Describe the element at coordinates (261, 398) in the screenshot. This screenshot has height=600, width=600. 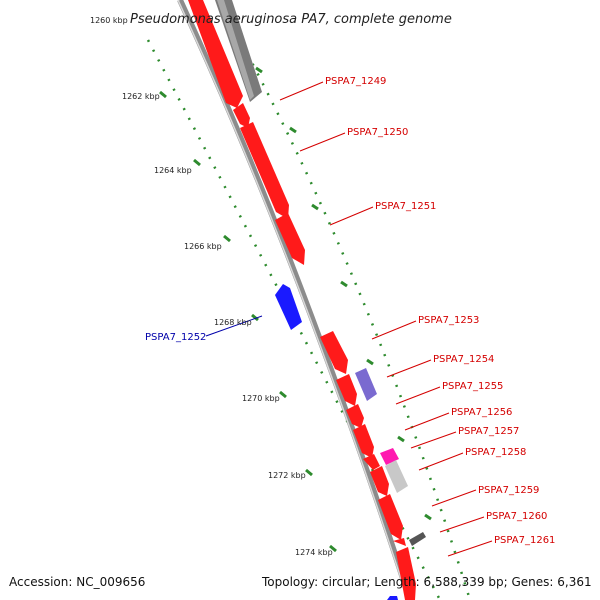
I see `kbp-label: 1270 kbp` at that location.